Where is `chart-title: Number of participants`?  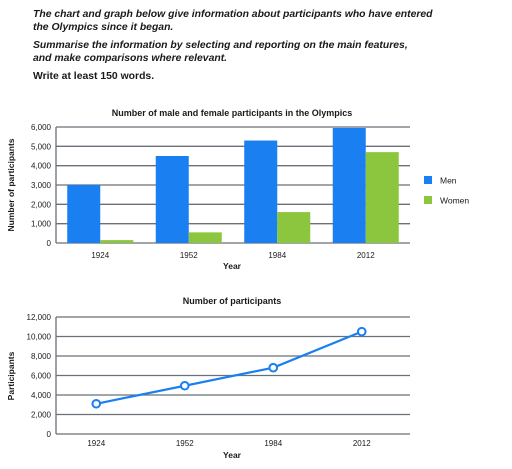
chart-title: Number of participants is located at coordinates (232, 301).